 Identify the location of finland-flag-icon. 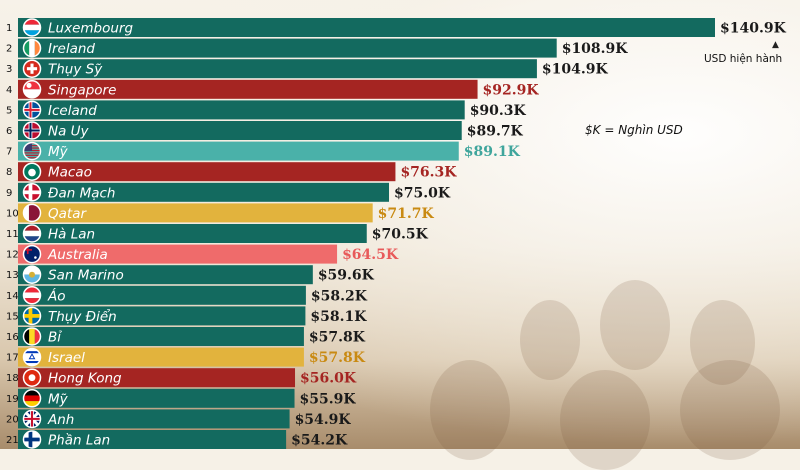
(32, 439).